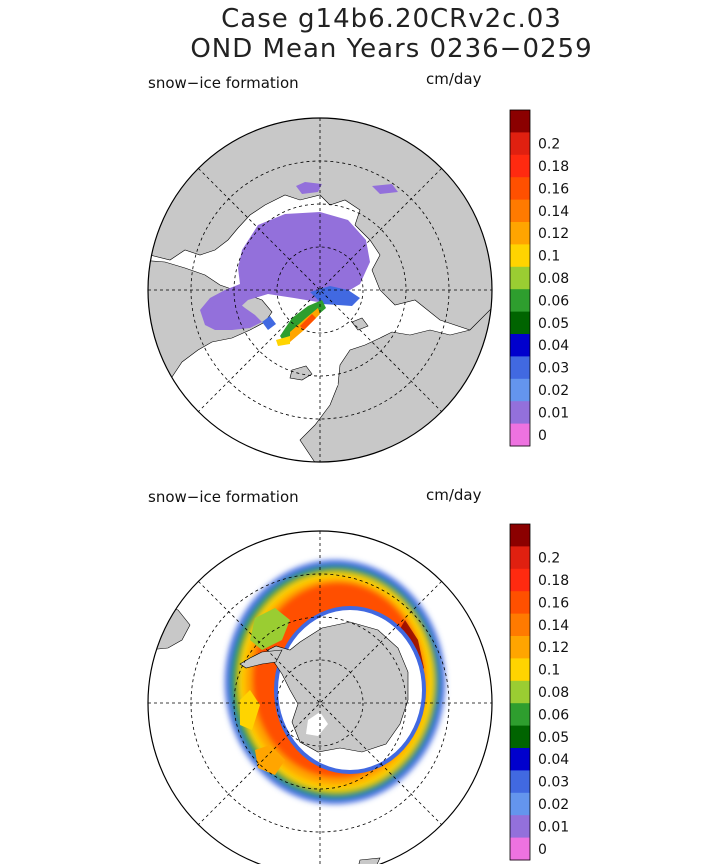 This screenshot has height=864, width=723. Describe the element at coordinates (549, 559) in the screenshot. I see `antarctic-colorbar-tick-label: 0.2` at that location.